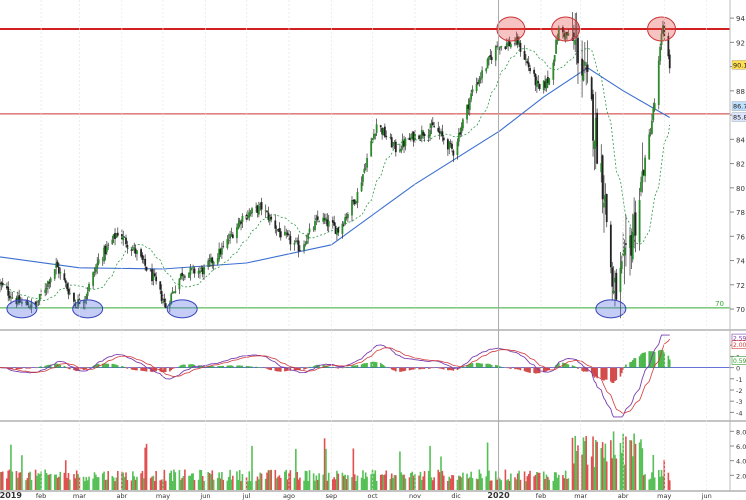 The width and height of the screenshot is (746, 500). Describe the element at coordinates (739, 413) in the screenshot. I see `macd-tick-label: -4` at that location.